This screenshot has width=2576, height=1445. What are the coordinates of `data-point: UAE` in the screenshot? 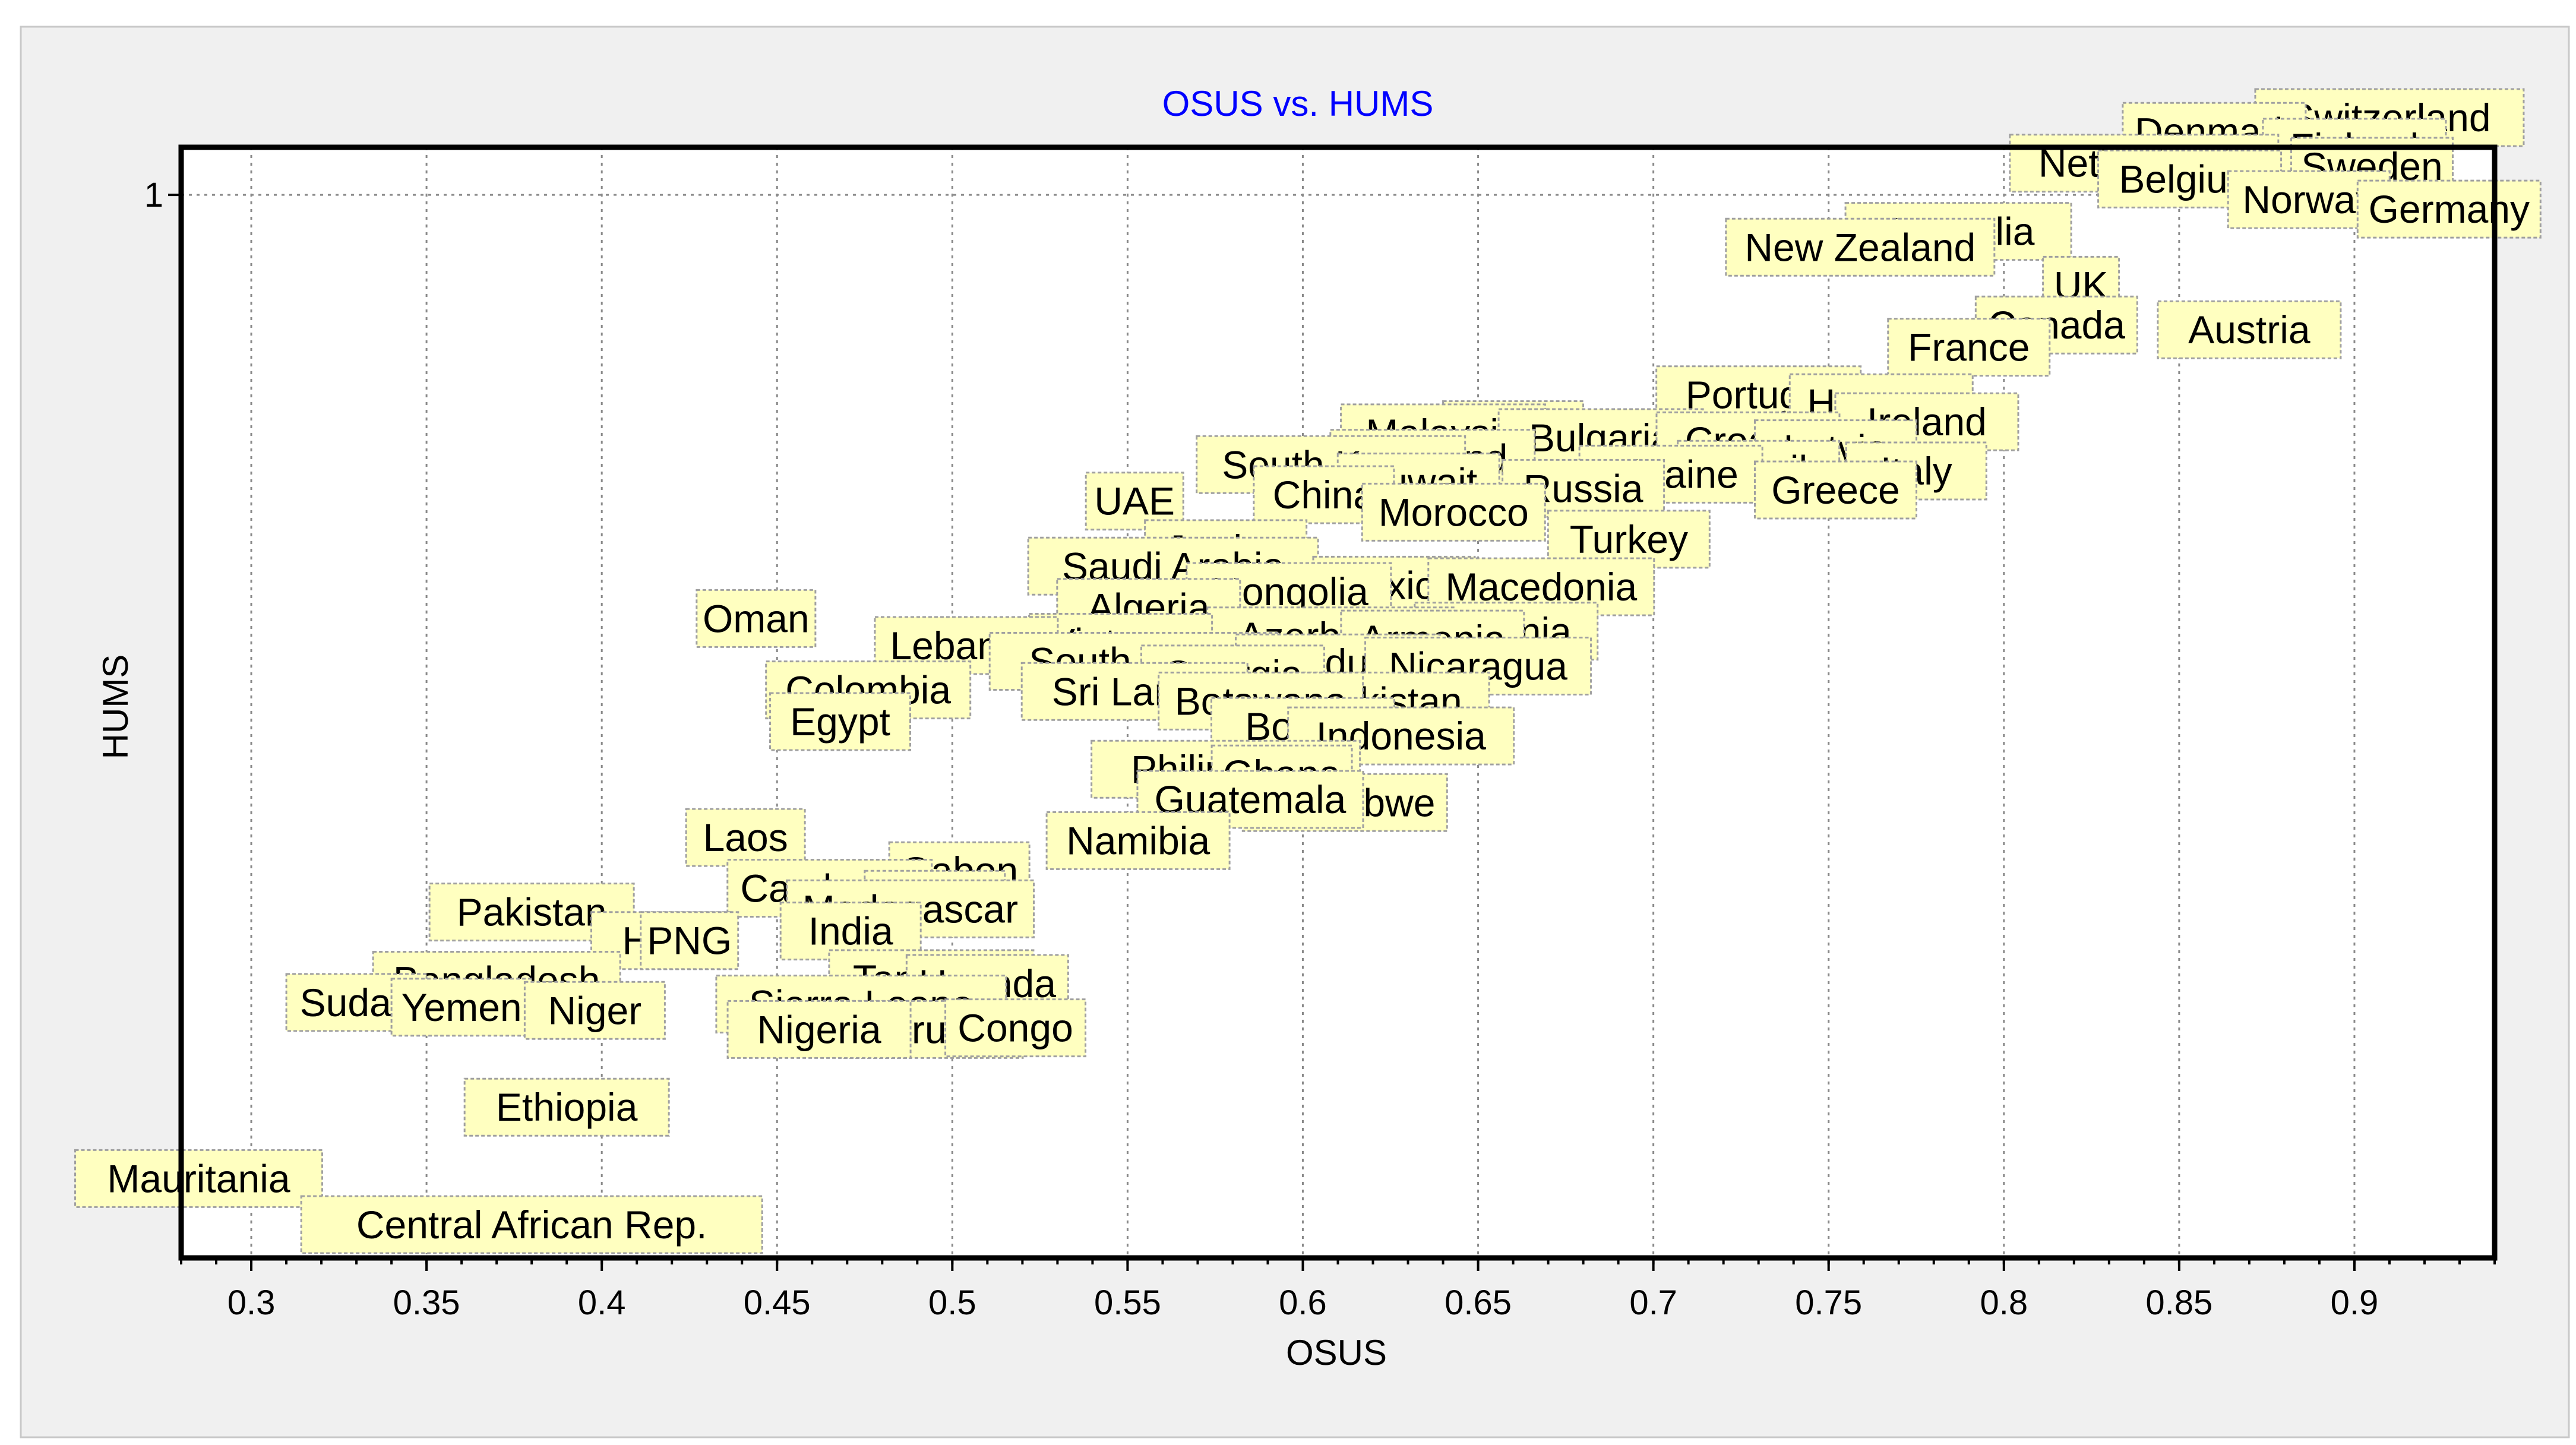 It's located at (1134, 501).